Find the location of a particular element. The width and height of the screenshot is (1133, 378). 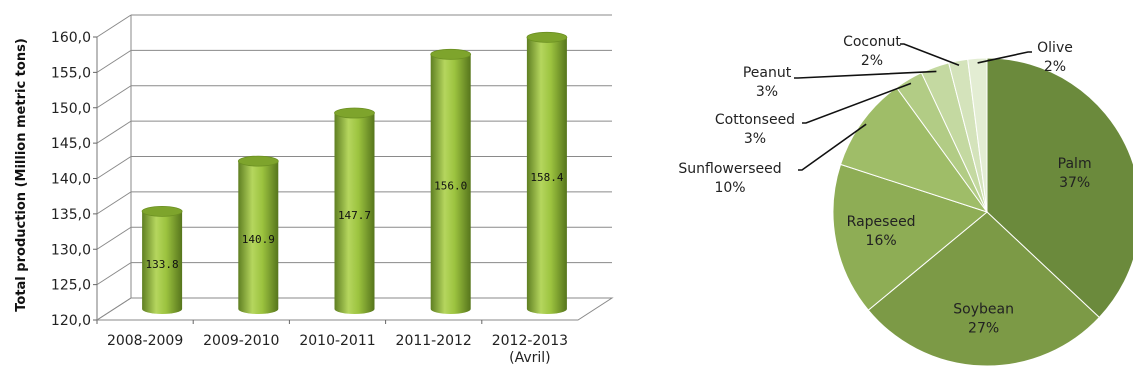

pie-label-rapeseed: Rapeseed is located at coordinates (881, 222).